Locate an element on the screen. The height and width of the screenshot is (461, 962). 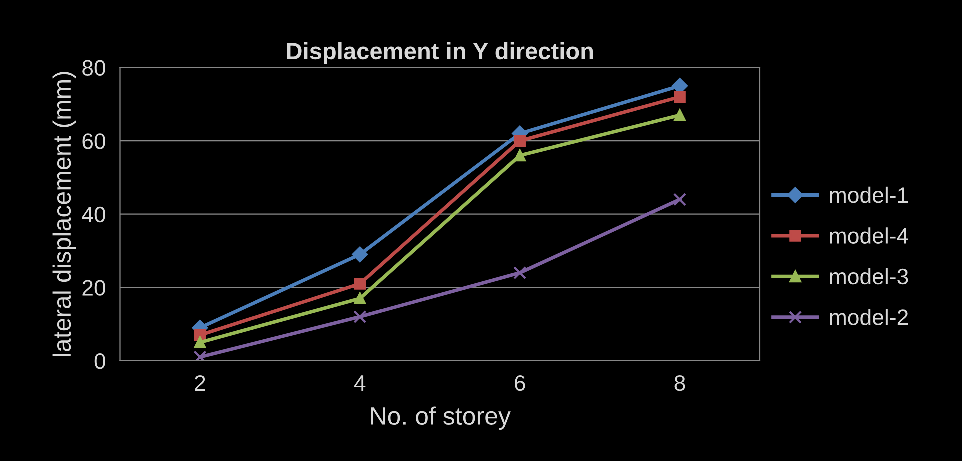
y-tick-label: 20 is located at coordinates (94, 288).